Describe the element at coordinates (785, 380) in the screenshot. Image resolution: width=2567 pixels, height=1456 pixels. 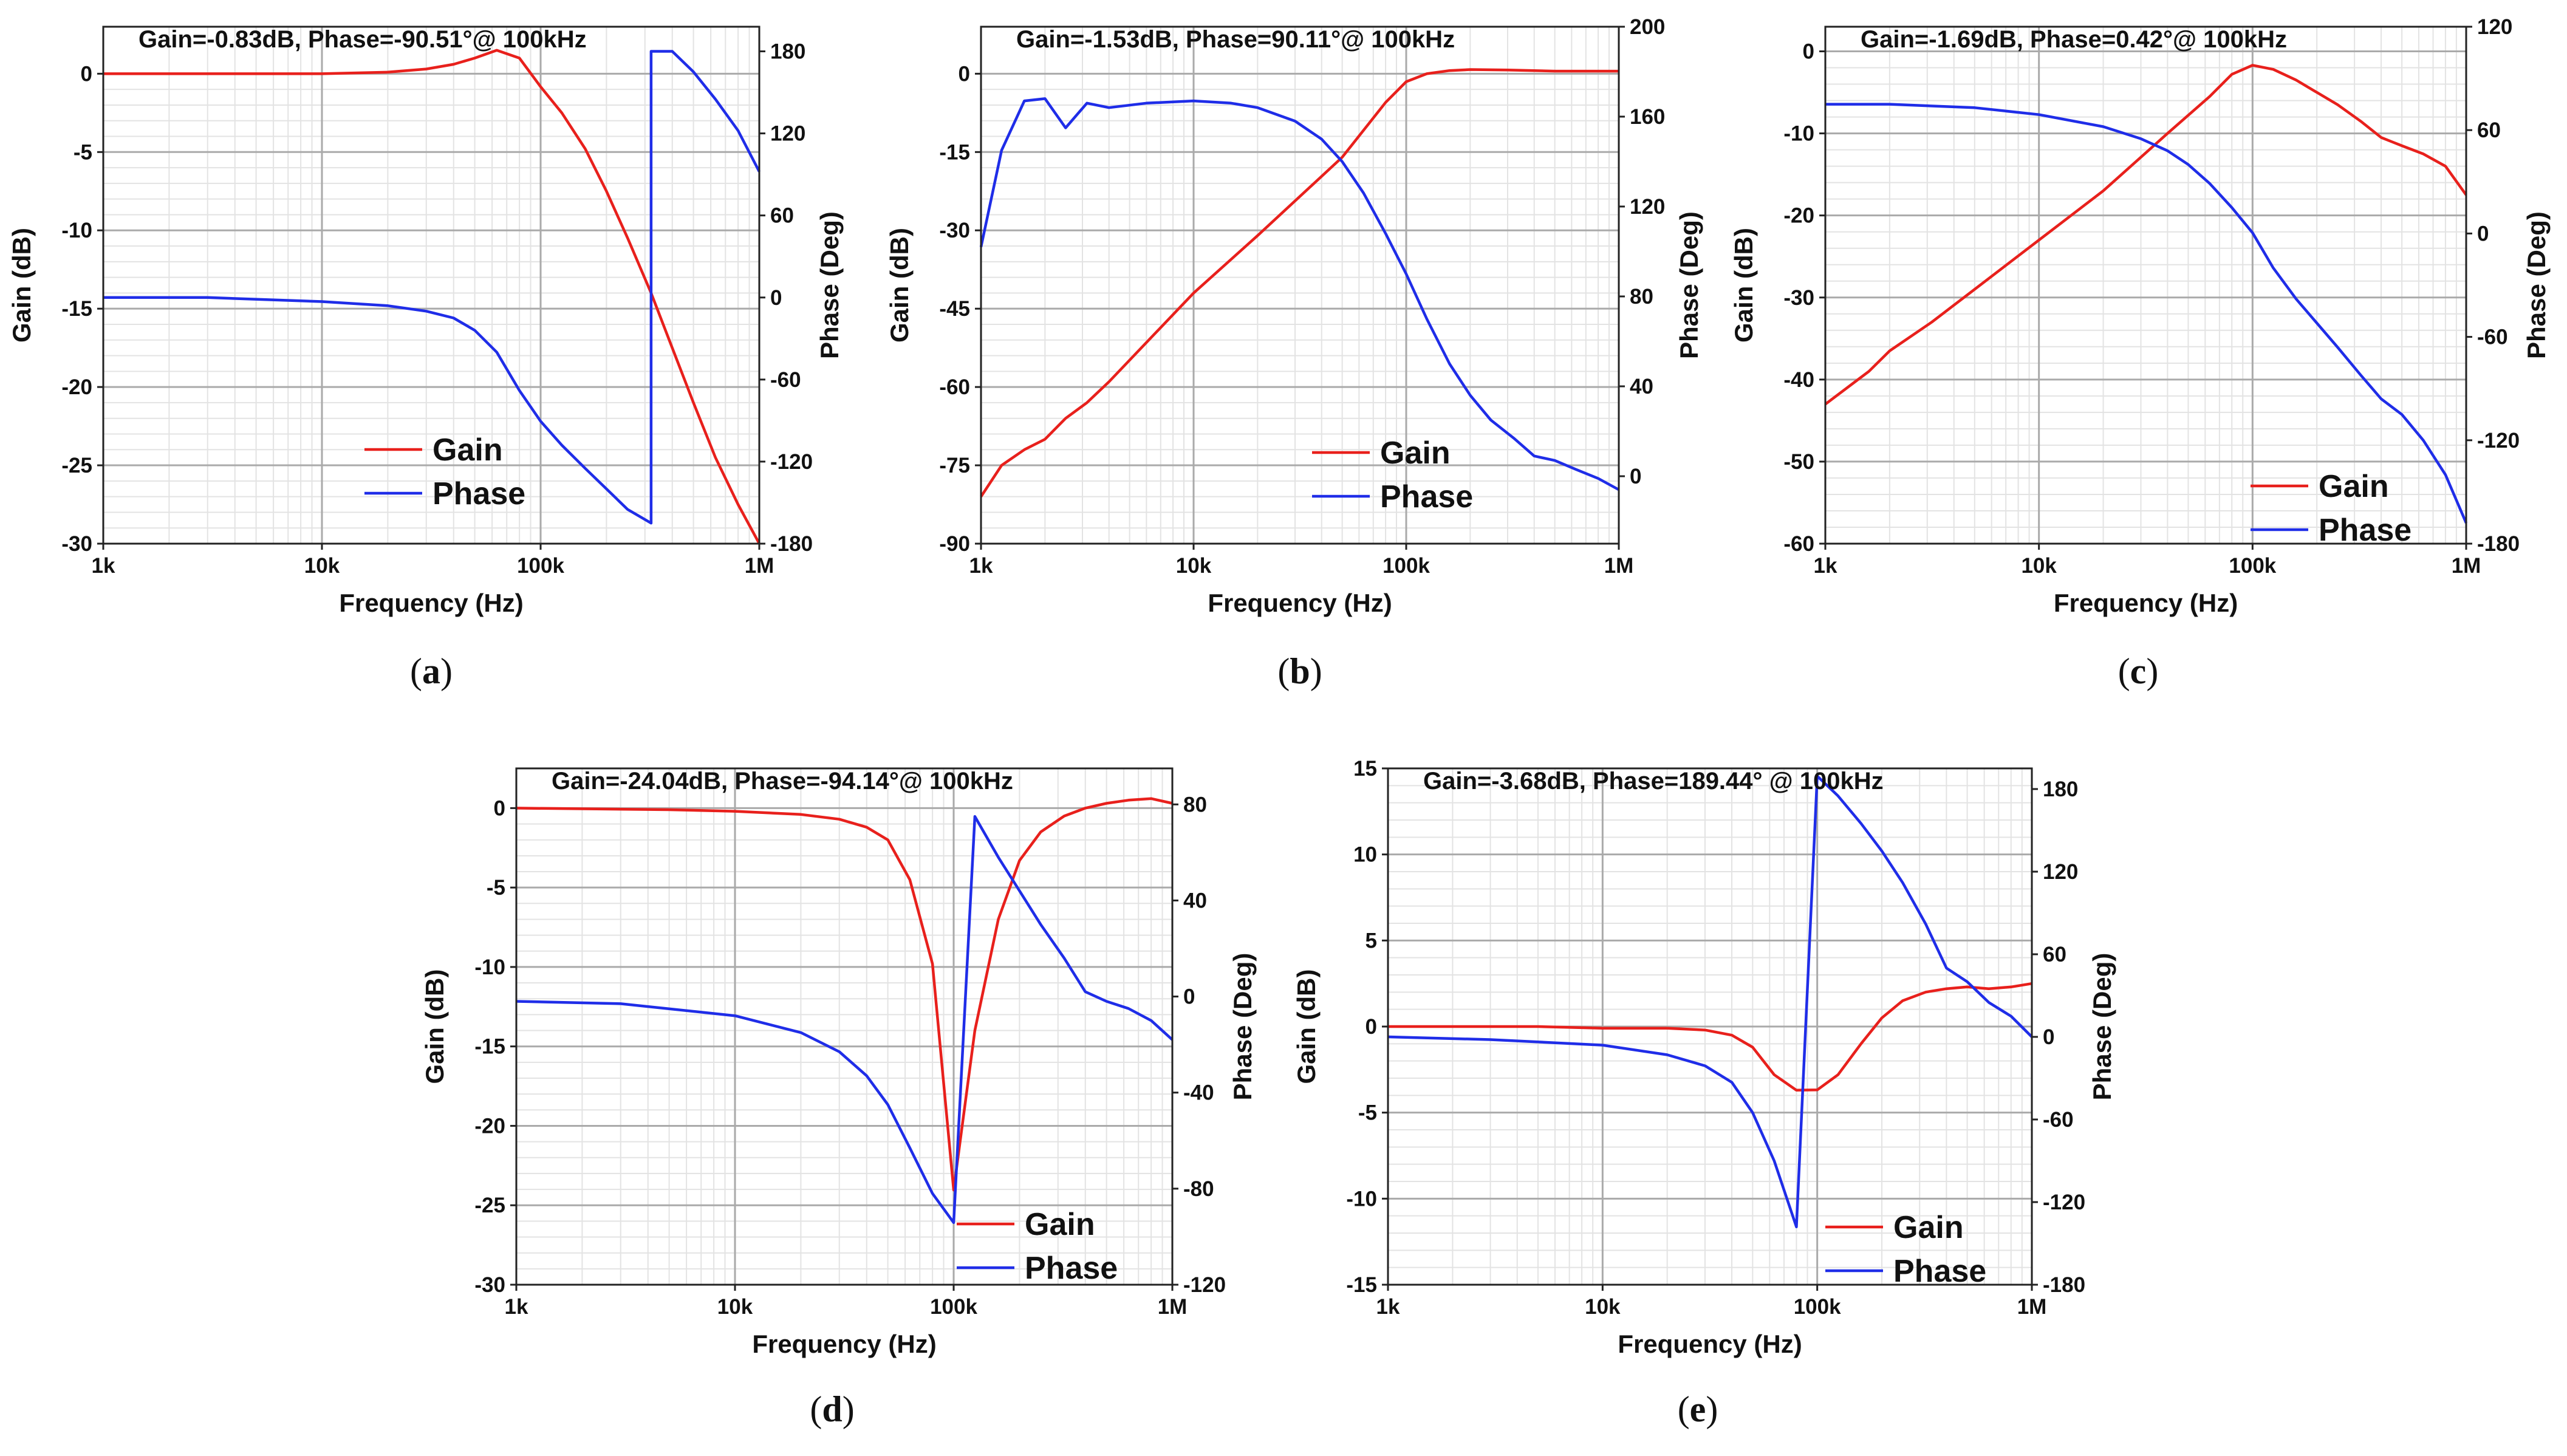
I see `y-right-tick-label: -60` at that location.